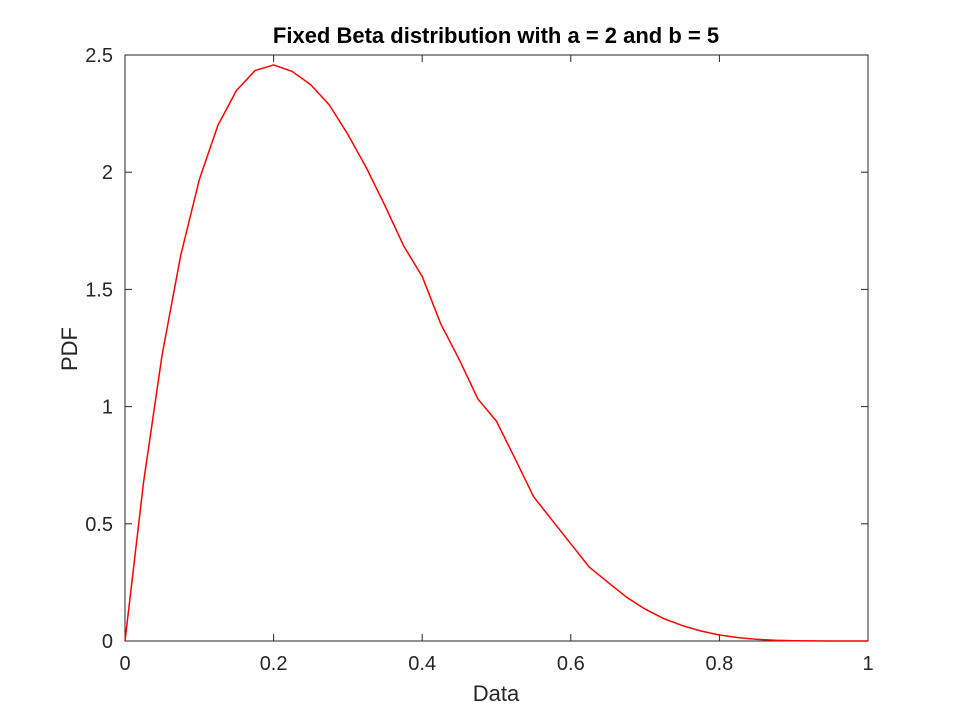  What do you see at coordinates (274, 664) in the screenshot?
I see `x-tick-label: 0.2` at bounding box center [274, 664].